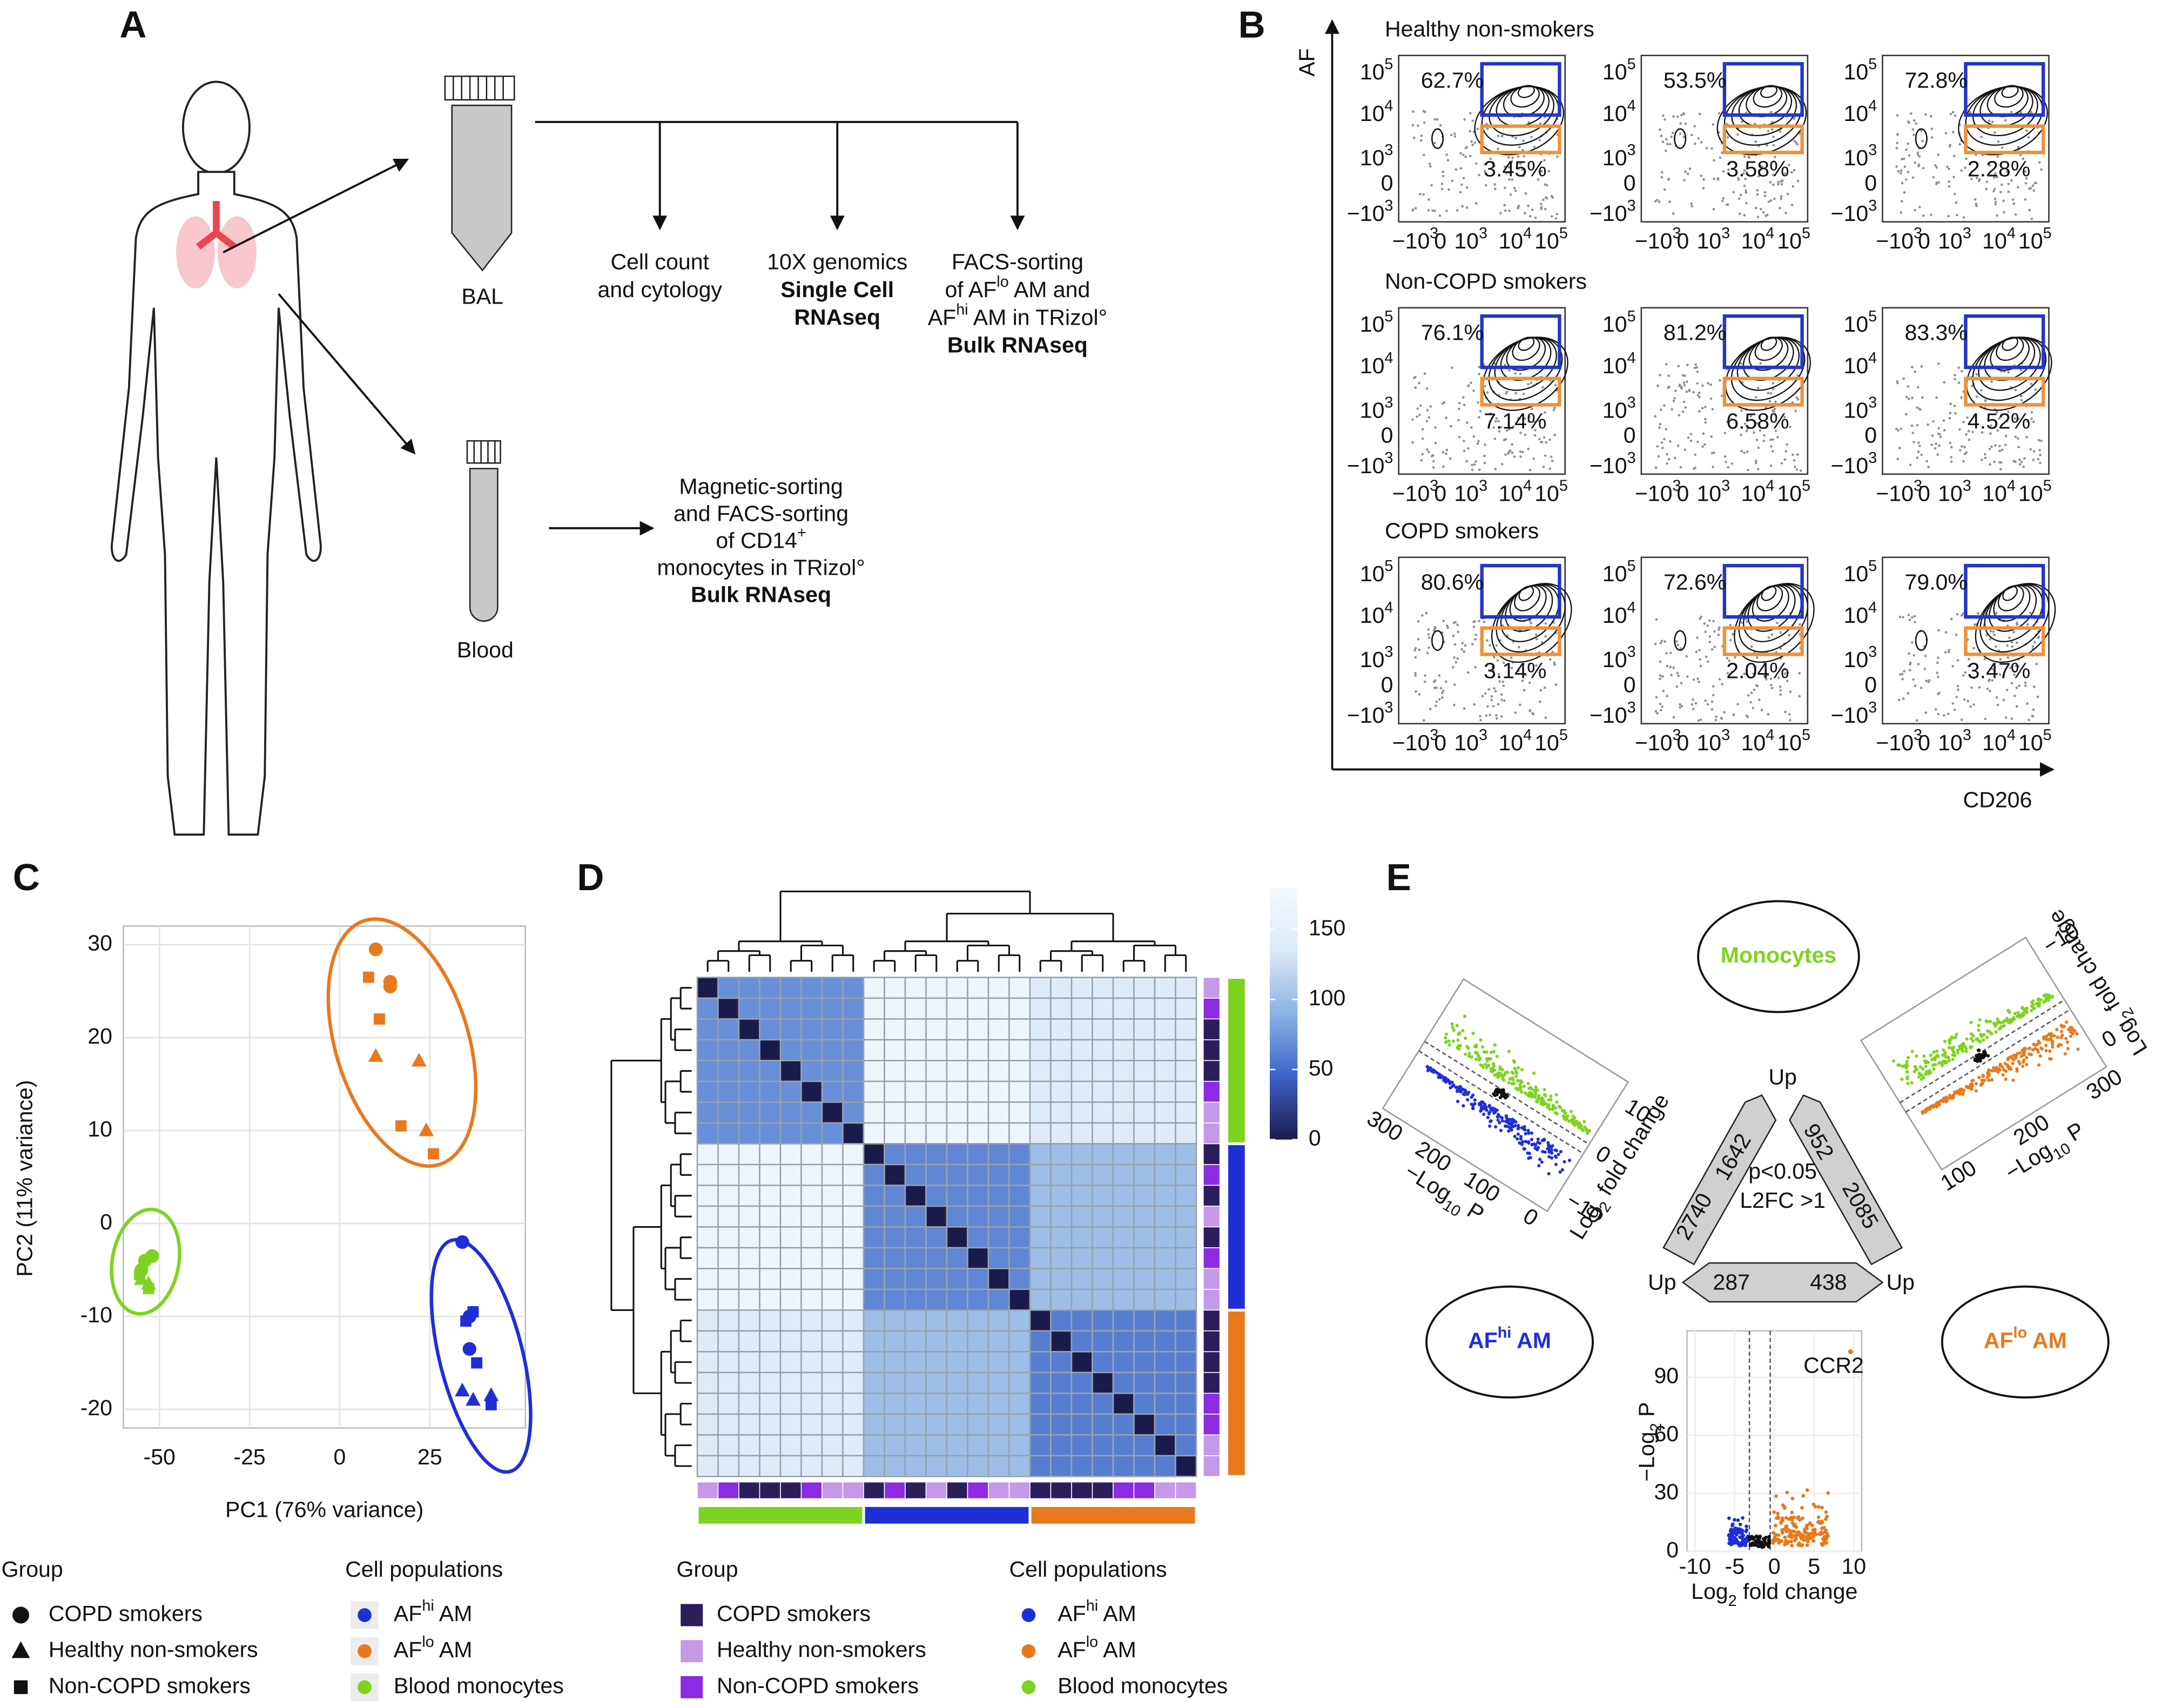 The image size is (2175, 1708). What do you see at coordinates (1872, 205) in the screenshot?
I see `text-part: 3` at bounding box center [1872, 205].